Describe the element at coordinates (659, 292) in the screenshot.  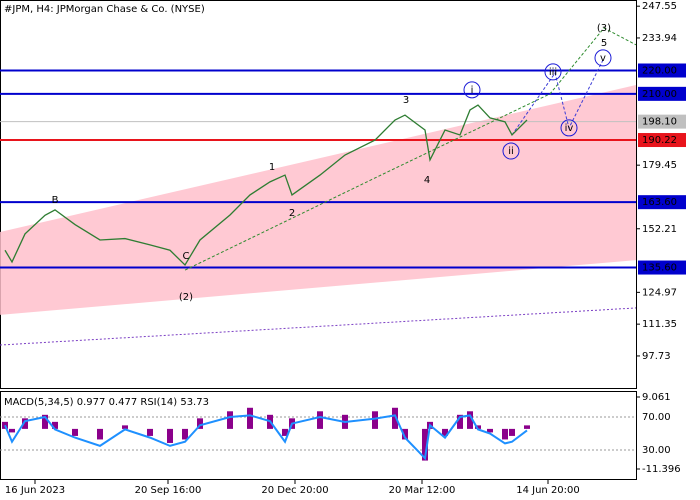
I see `y-tick-label: 124.97` at that location.